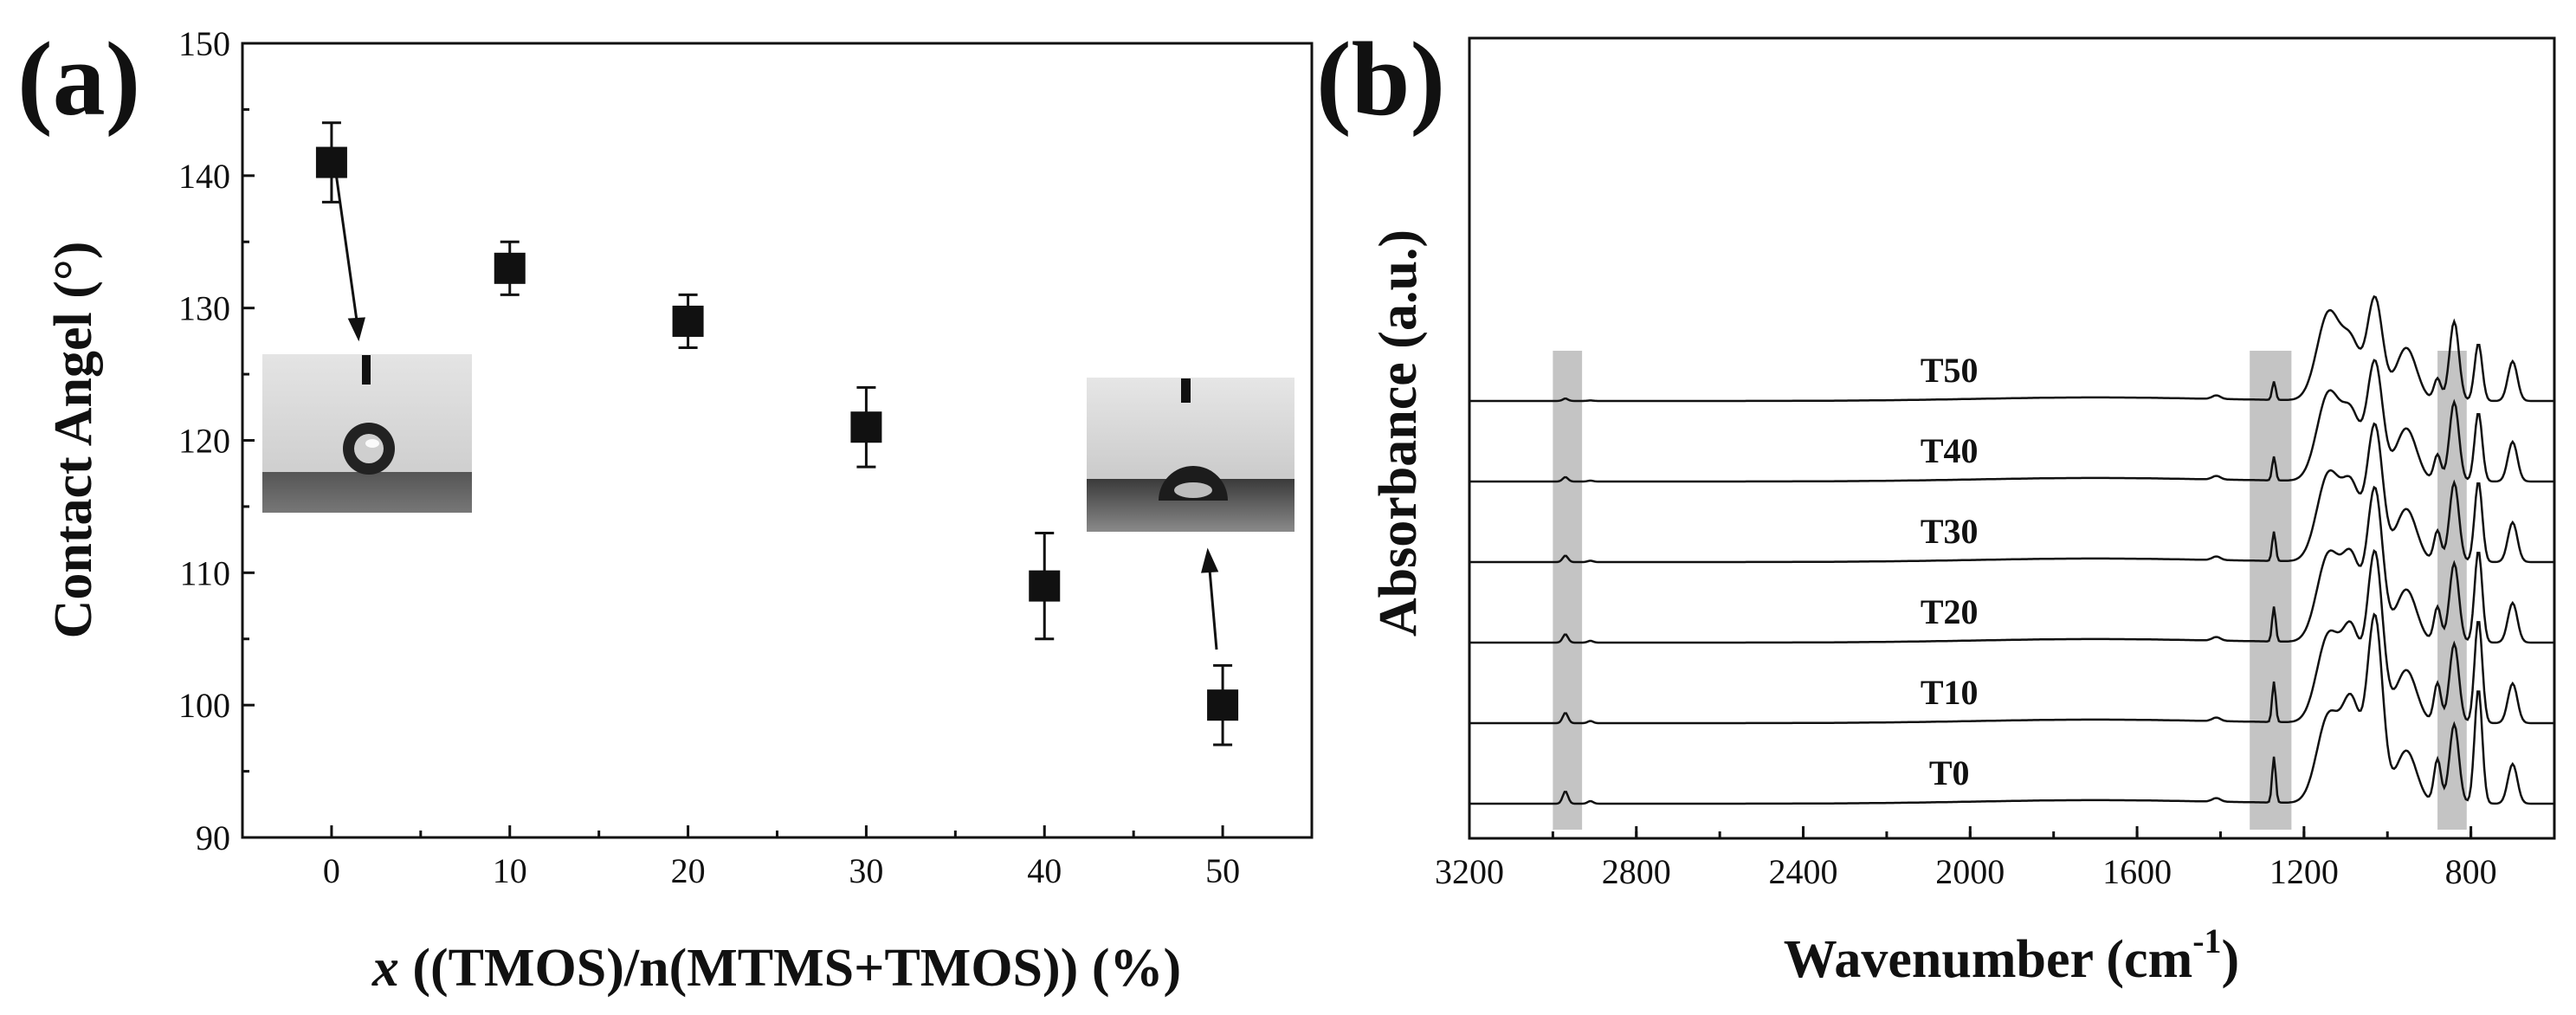 The height and width of the screenshot is (1015, 2576). What do you see at coordinates (689, 870) in the screenshot?
I see `x-tick-label-a: 20` at bounding box center [689, 870].